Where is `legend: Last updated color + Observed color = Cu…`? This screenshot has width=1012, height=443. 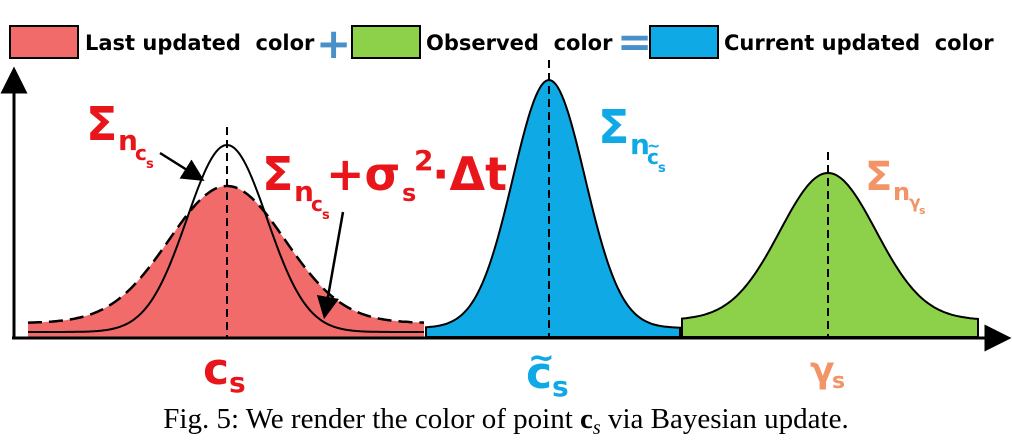
legend: Last updated color + Observed color = Cu… is located at coordinates (501, 42).